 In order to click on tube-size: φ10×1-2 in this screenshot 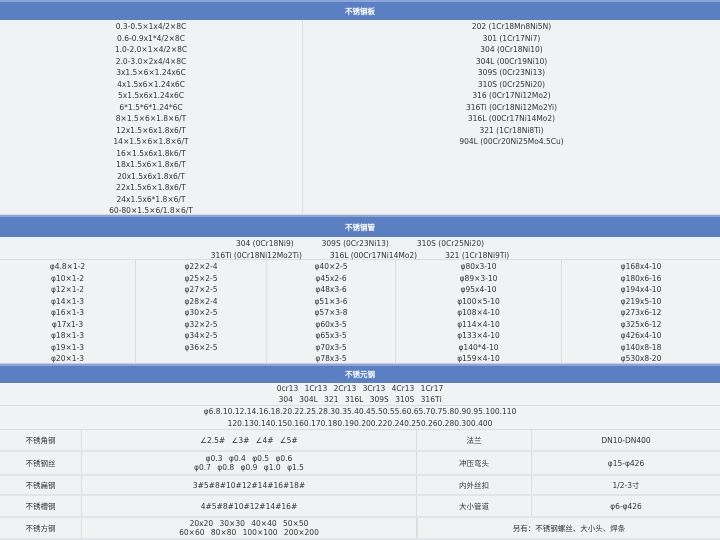, I will do `click(67, 278)`.